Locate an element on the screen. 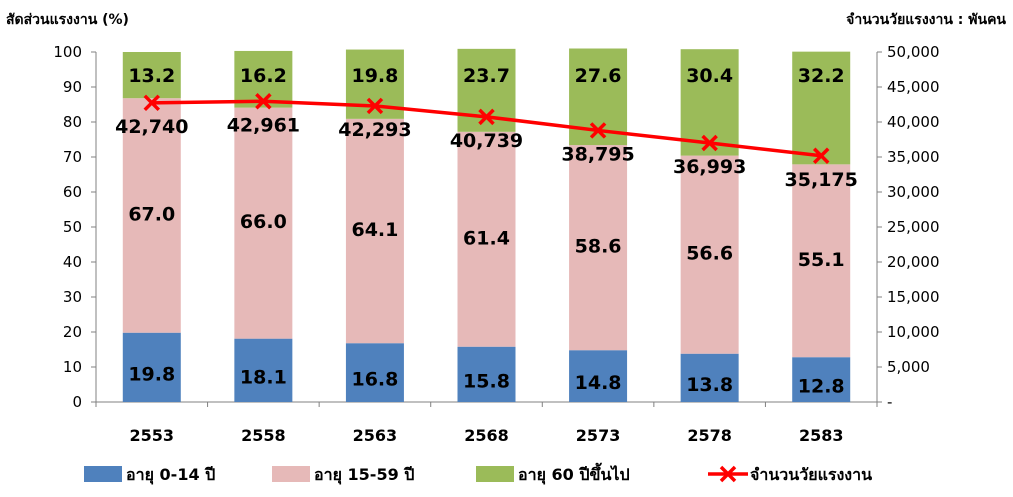  bar-data-label: 58.6 is located at coordinates (598, 247).